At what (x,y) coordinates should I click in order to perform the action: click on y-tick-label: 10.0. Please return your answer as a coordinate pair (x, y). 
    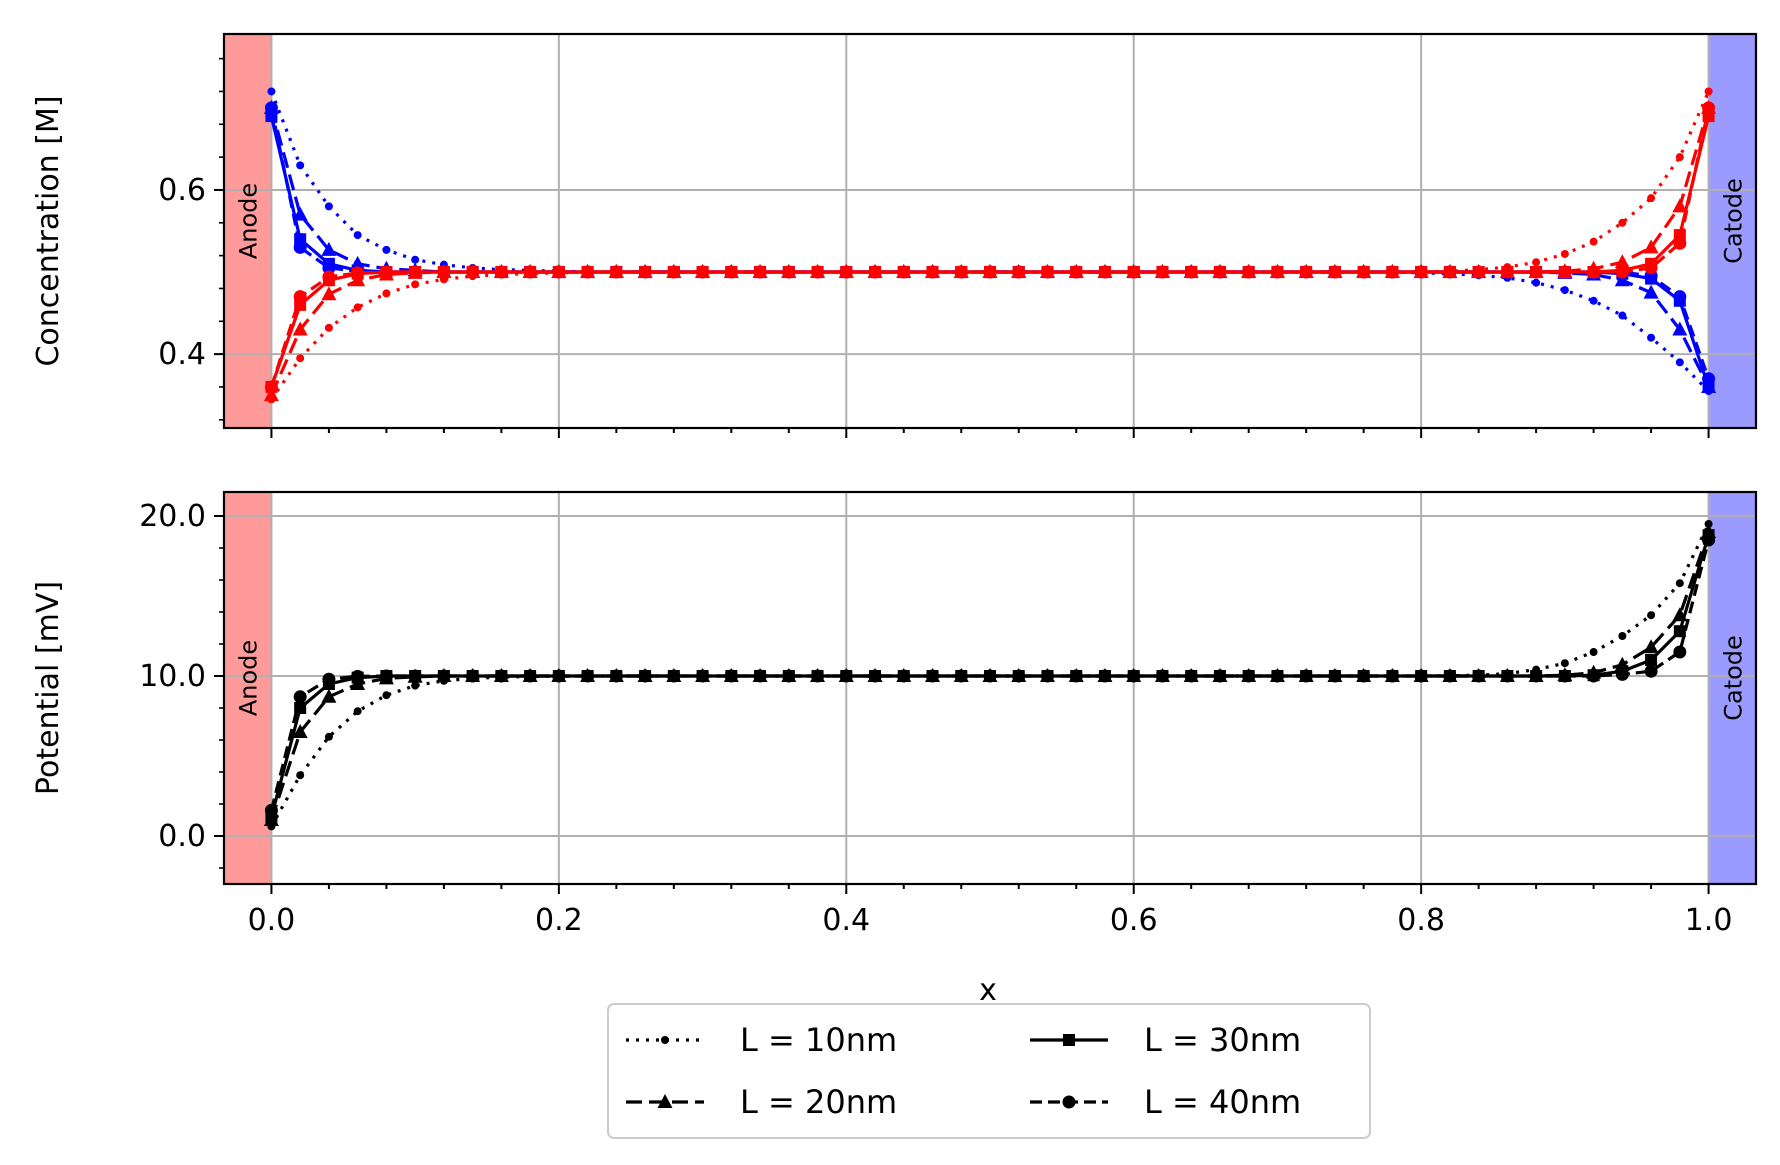
    Looking at the image, I should click on (172, 676).